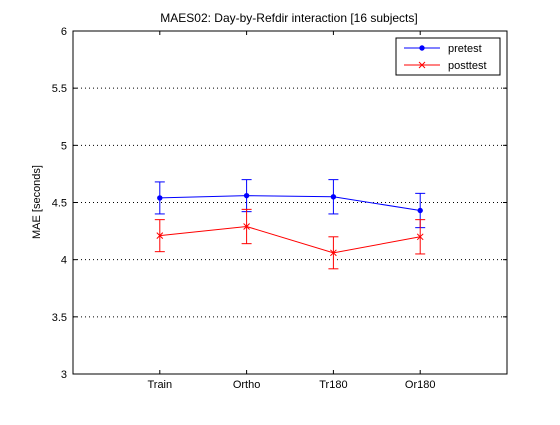 Image resolution: width=560 pixels, height=425 pixels. I want to click on y-tick-label: 4.5, so click(59, 204).